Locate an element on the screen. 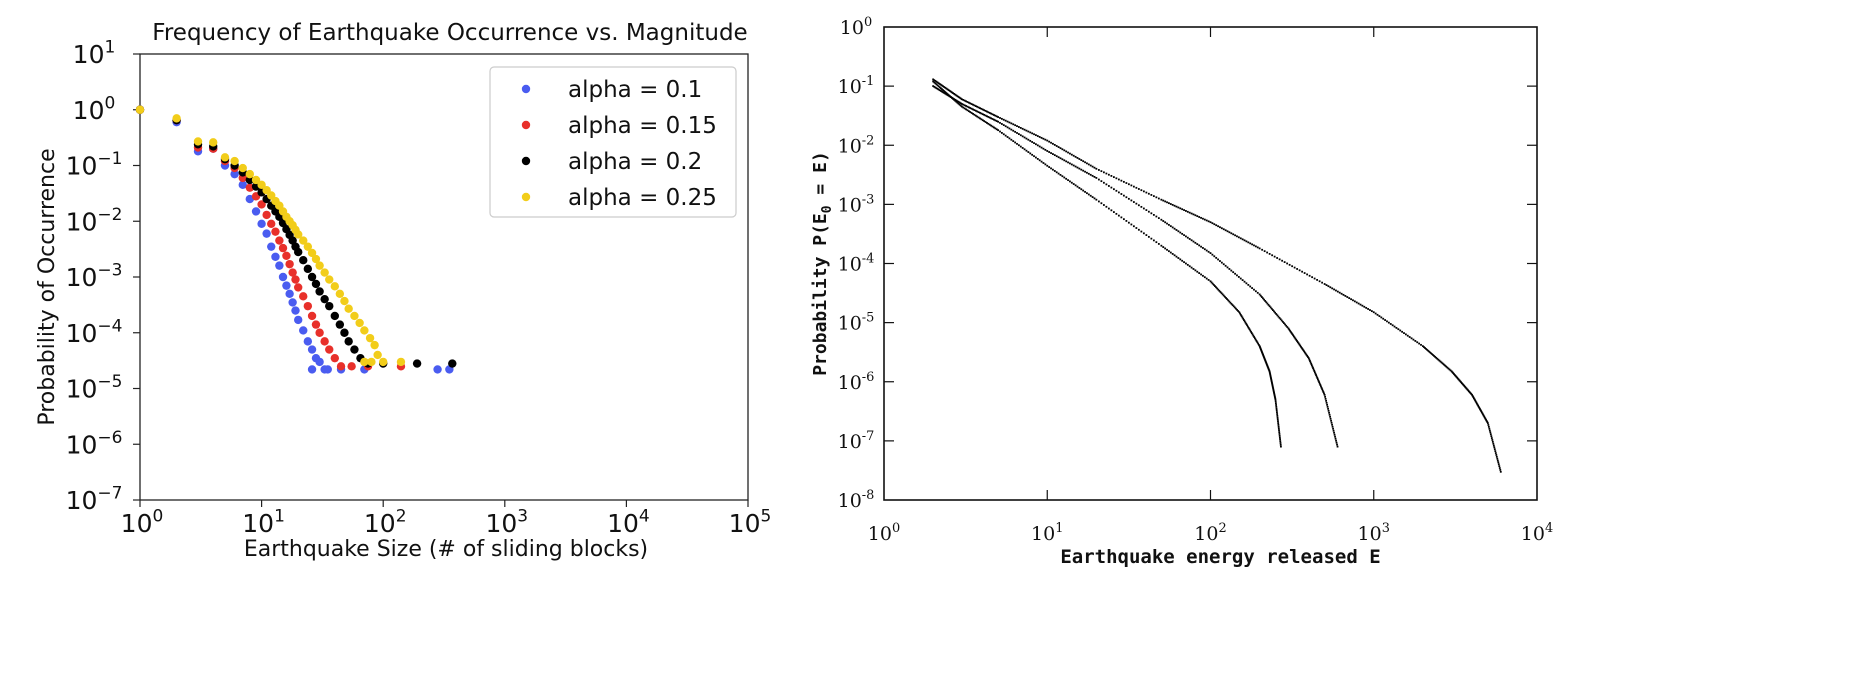 The height and width of the screenshot is (683, 1856). y-tick-label-exp: −7 is located at coordinates (109, 494).